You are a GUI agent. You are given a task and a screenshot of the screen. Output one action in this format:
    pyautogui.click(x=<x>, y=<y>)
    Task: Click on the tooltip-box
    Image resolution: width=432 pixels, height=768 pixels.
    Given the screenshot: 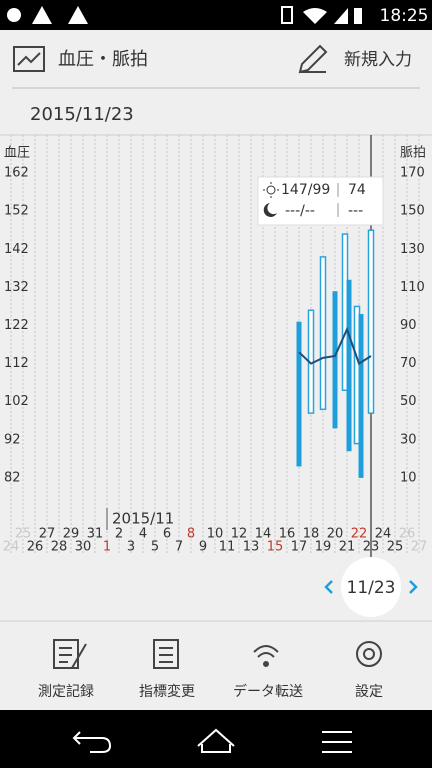 What is the action you would take?
    pyautogui.click(x=320, y=201)
    